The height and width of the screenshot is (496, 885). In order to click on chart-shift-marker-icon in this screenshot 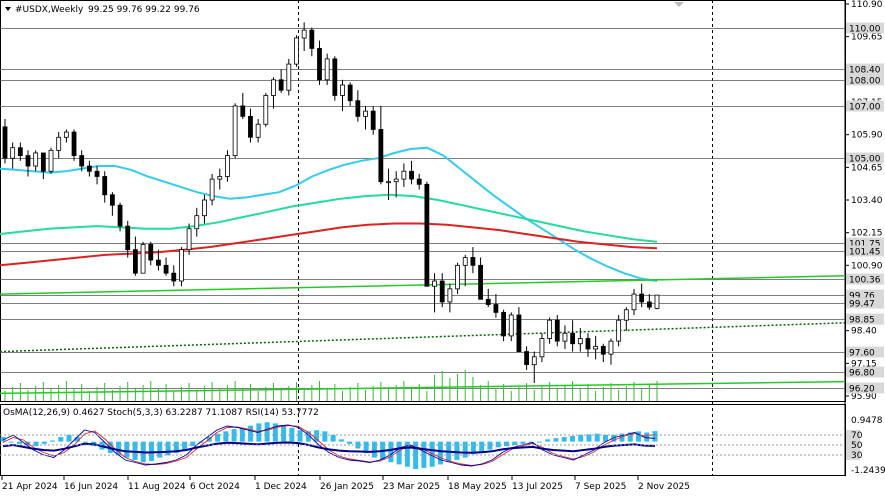, I will do `click(679, 4)`.